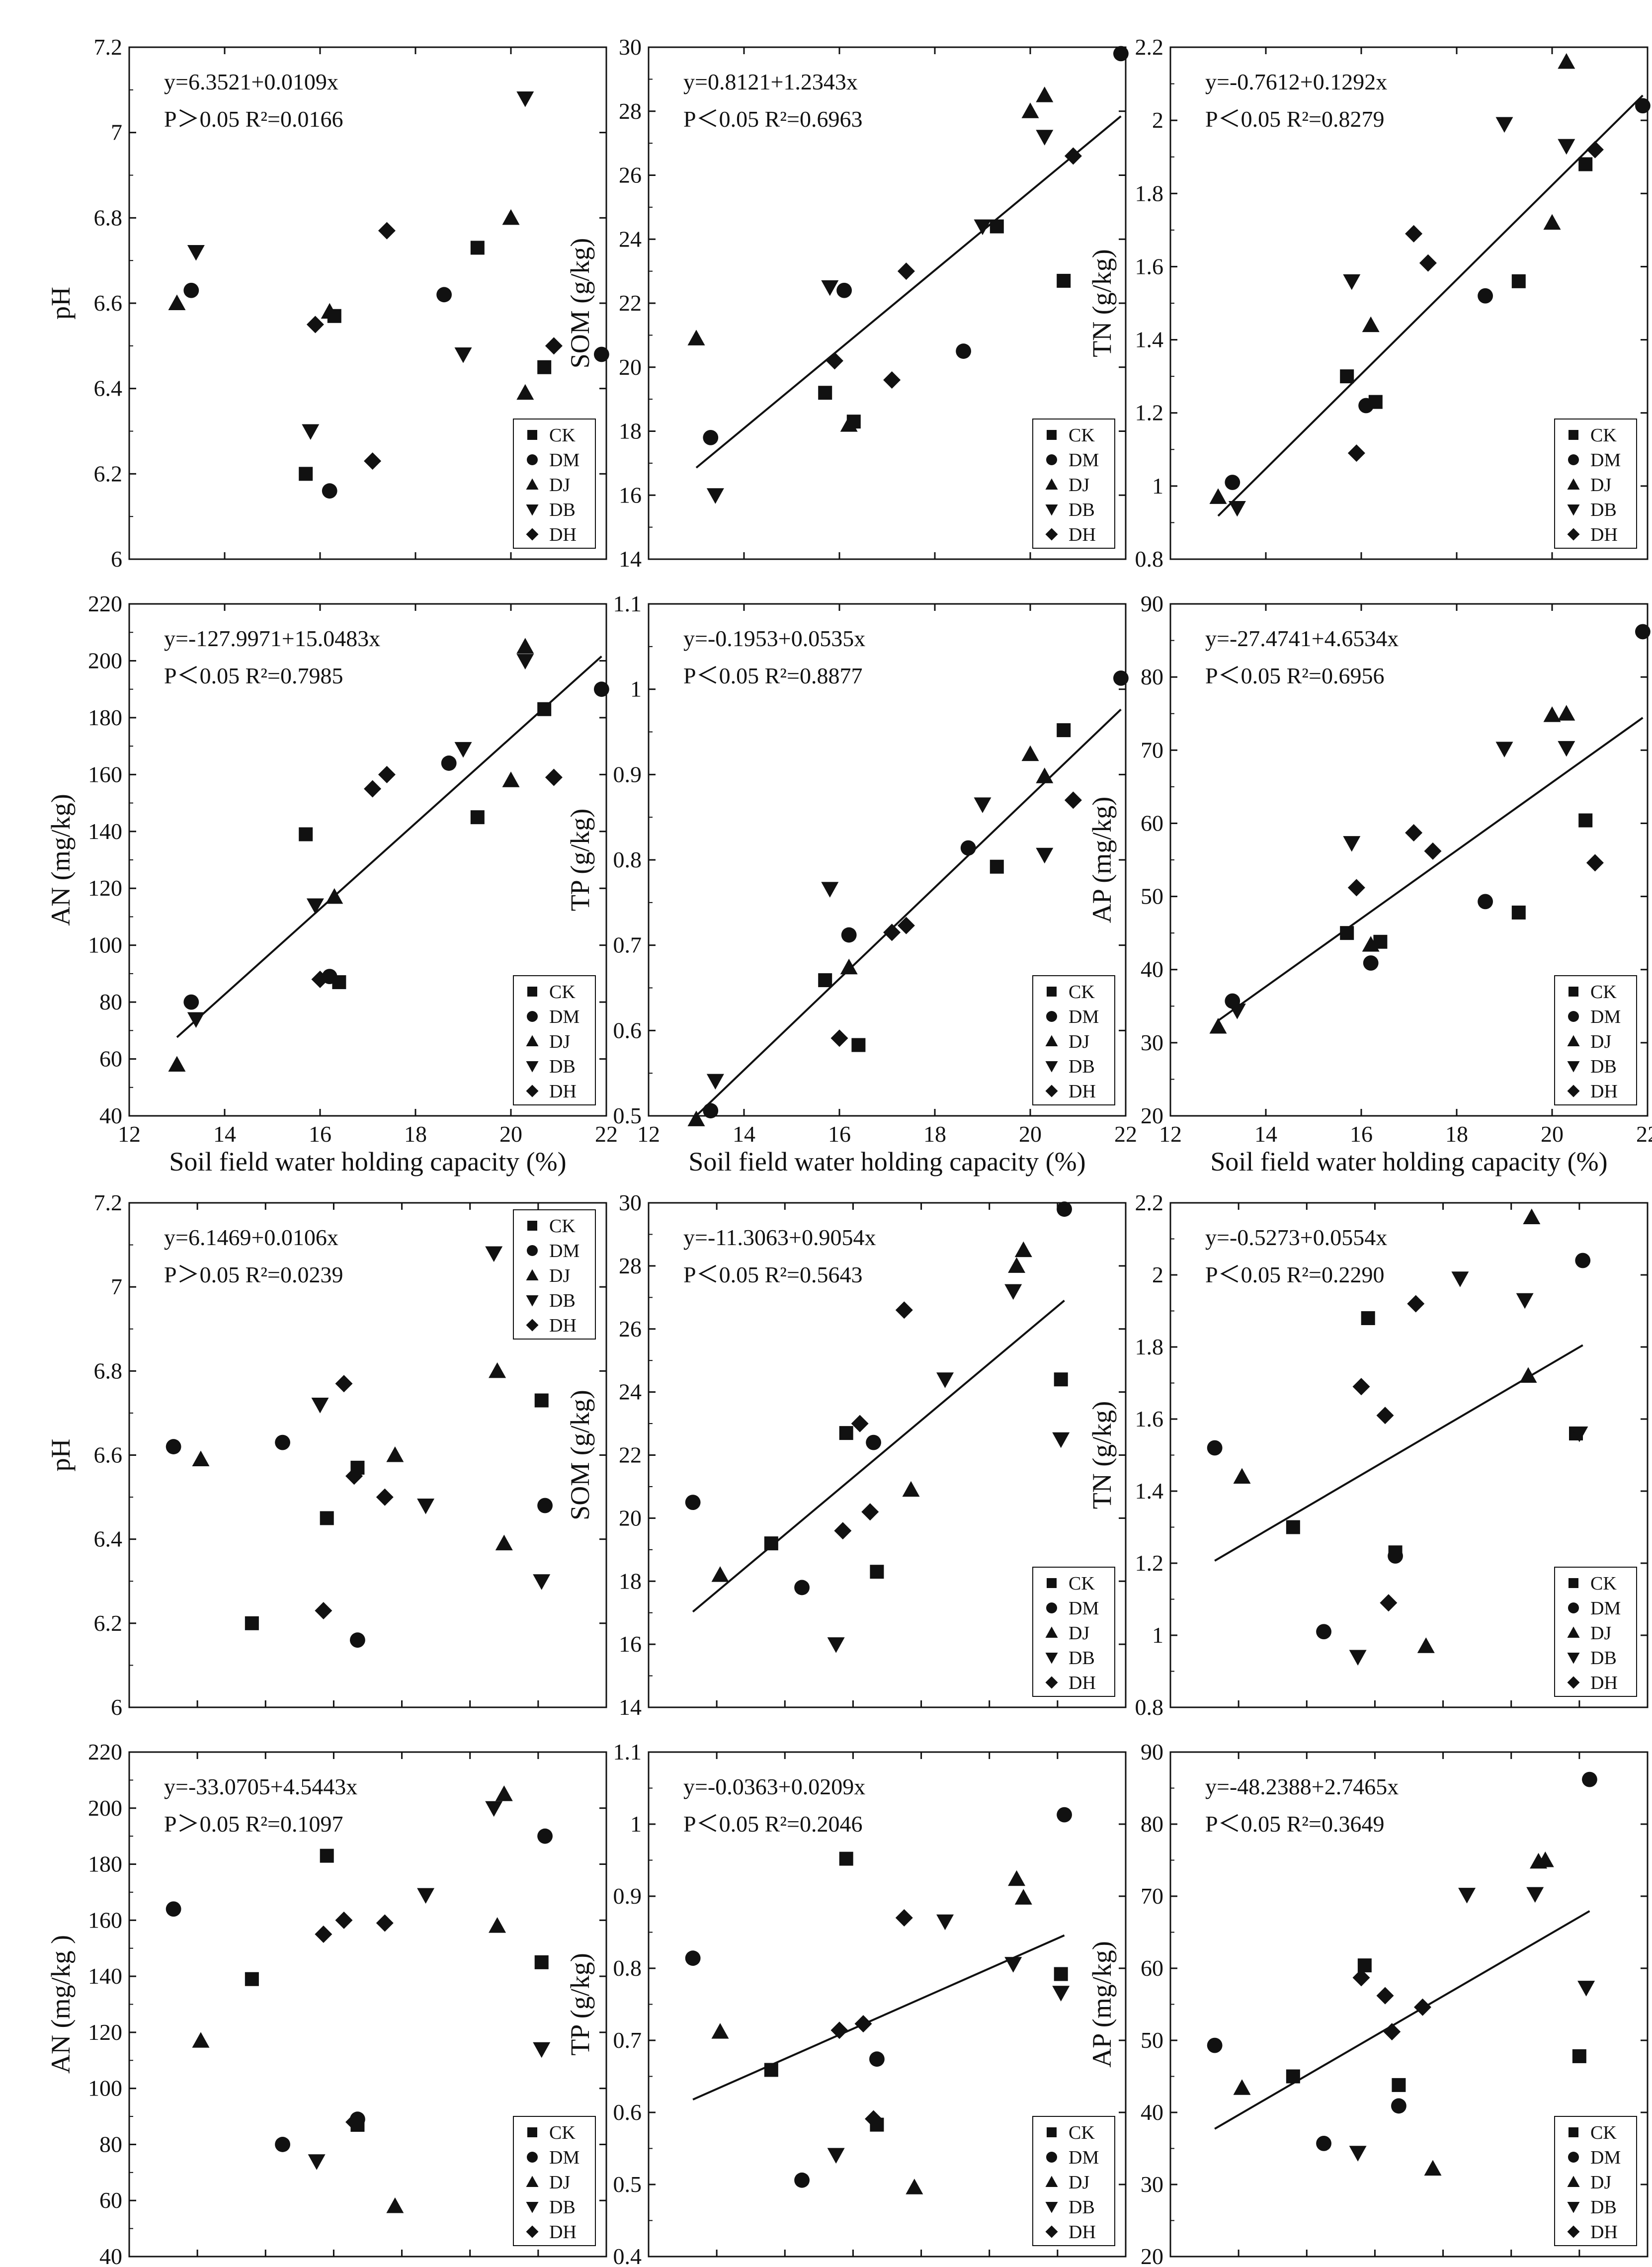 This screenshot has width=1652, height=2267. What do you see at coordinates (116, 132) in the screenshot?
I see `y-tick-label: 7` at bounding box center [116, 132].